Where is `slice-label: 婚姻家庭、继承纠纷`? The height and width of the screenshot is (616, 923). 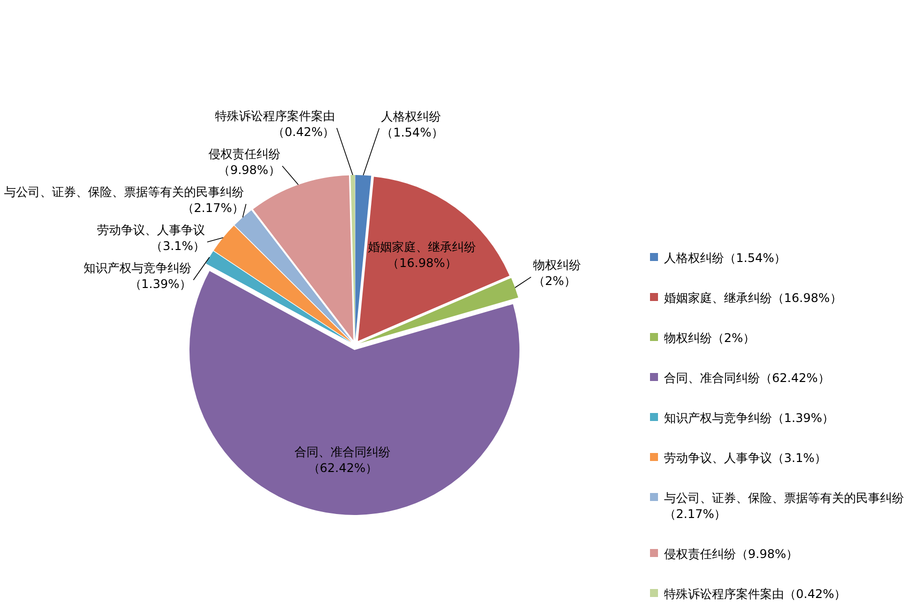
slice-label: 婚姻家庭、继承纠纷 is located at coordinates (422, 247).